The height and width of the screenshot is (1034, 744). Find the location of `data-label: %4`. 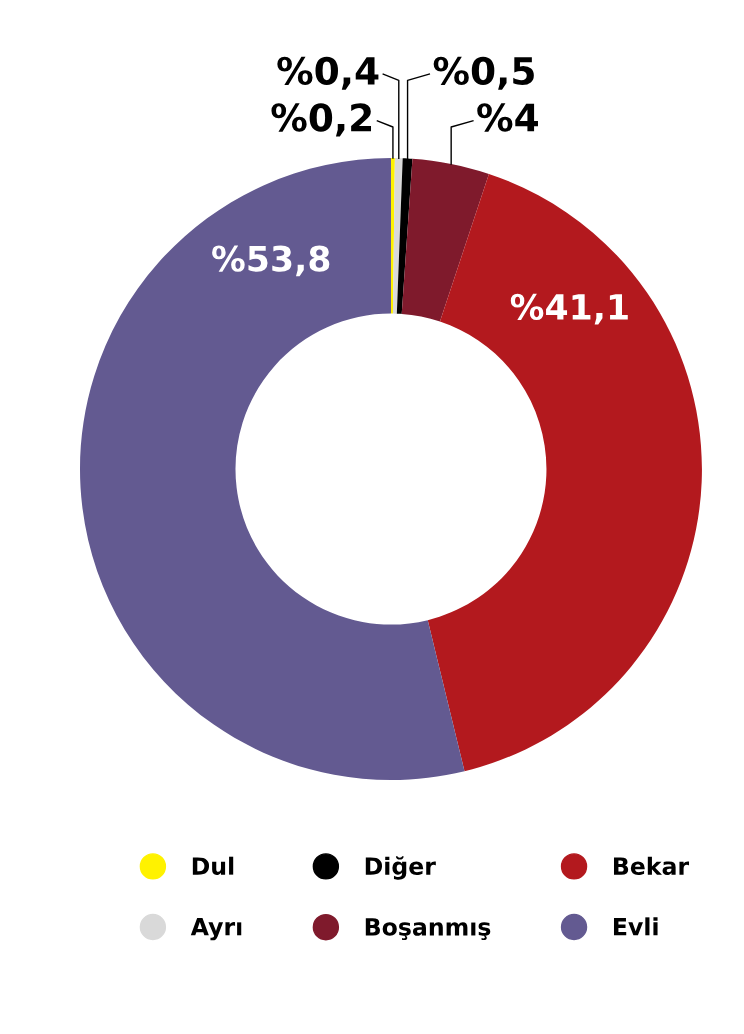

data-label: %4 is located at coordinates (507, 117).